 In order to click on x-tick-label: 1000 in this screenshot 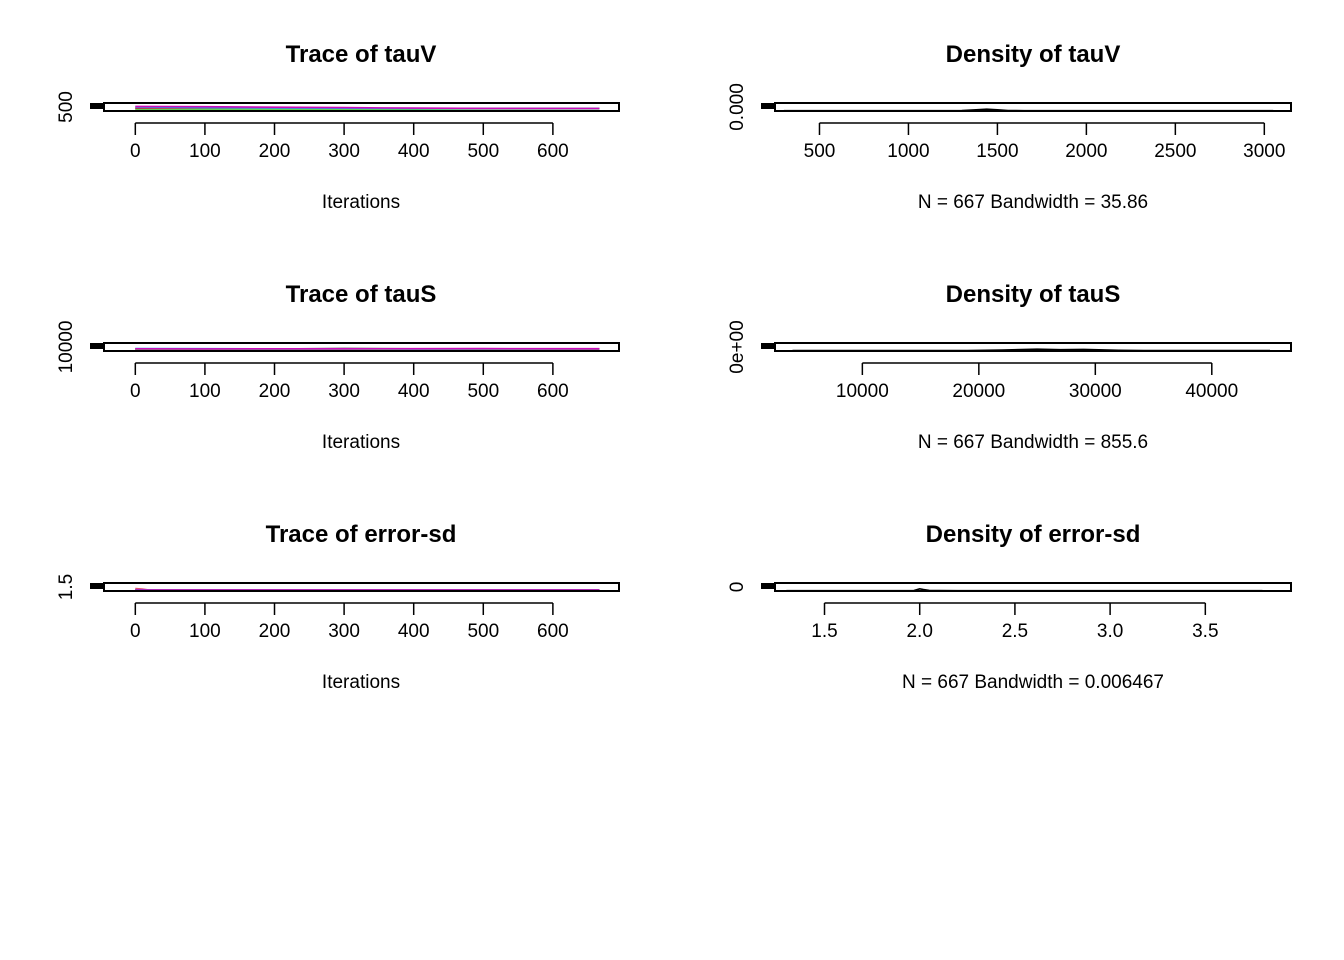, I will do `click(908, 151)`.